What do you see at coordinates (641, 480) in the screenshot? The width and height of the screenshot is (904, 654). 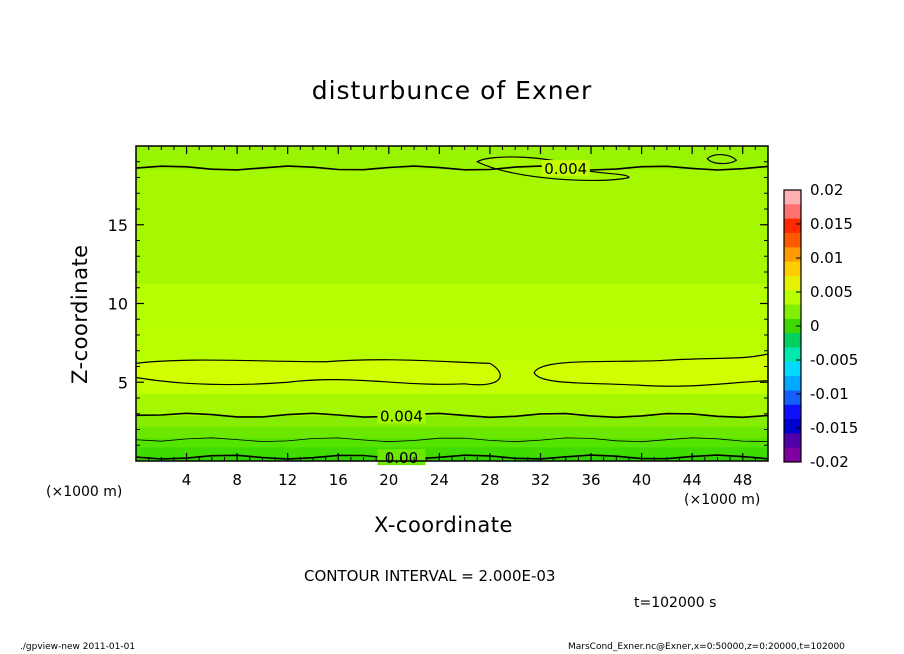 I see `x-tick-label-40: 40` at bounding box center [641, 480].